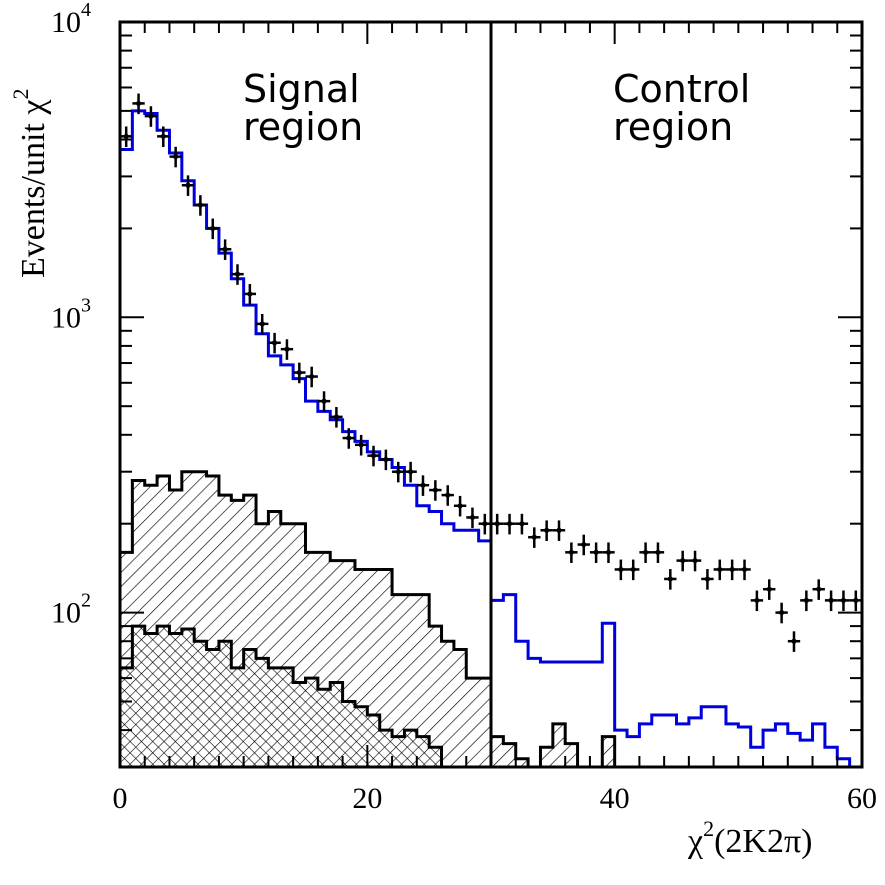 This screenshot has height=885, width=885. What do you see at coordinates (306, 695) in the screenshot?
I see `background-crosshatched-histogram` at bounding box center [306, 695].